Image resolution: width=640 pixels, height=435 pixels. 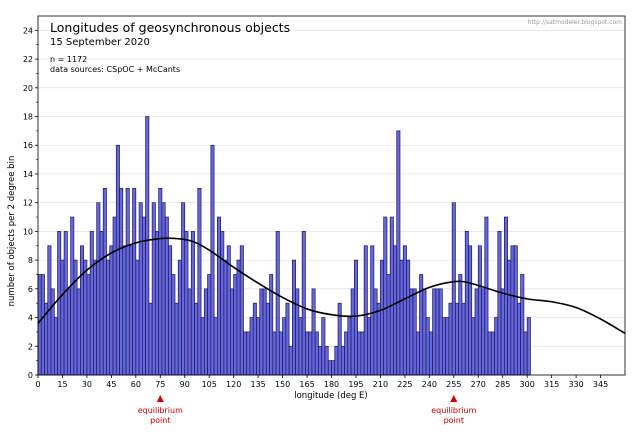 What do you see at coordinates (30, 346) in the screenshot?
I see `y-tick-label: 2` at bounding box center [30, 346].